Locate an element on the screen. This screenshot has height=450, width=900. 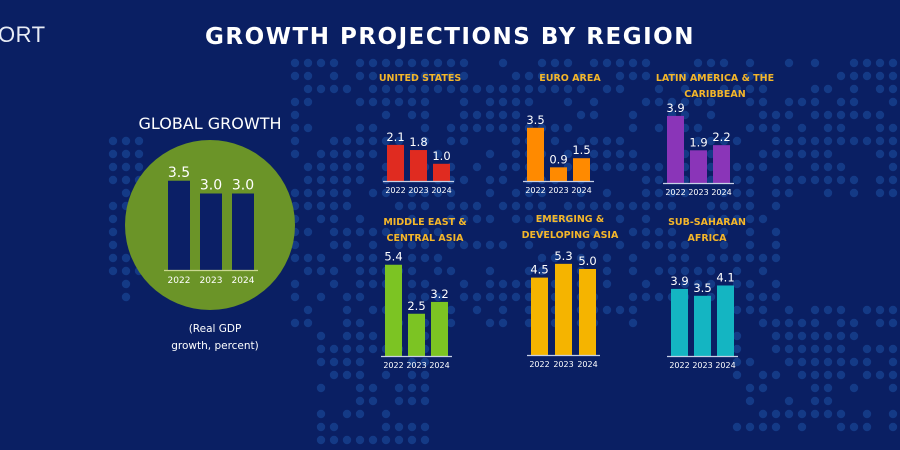
data-label-2023: 2.5 is located at coordinates (416, 306).